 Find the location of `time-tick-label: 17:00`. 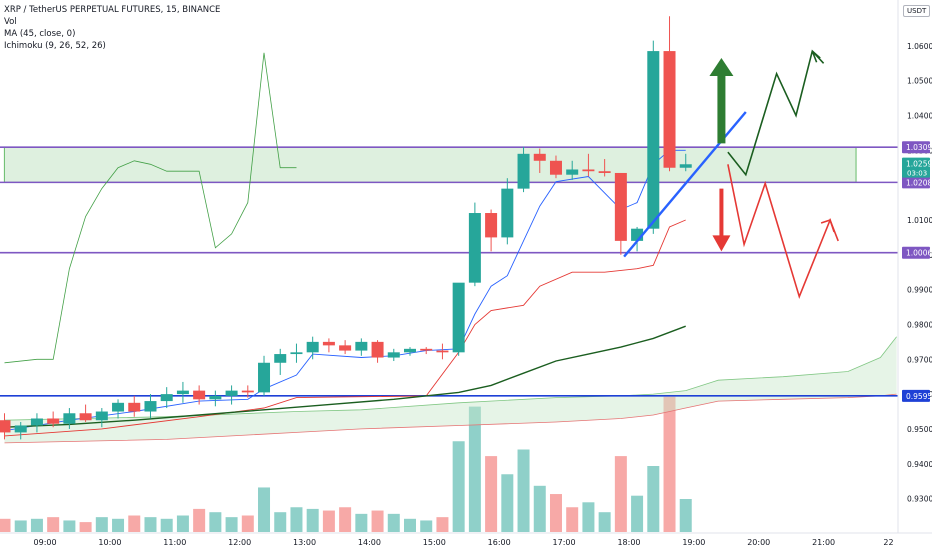

time-tick-label: 17:00 is located at coordinates (564, 542).